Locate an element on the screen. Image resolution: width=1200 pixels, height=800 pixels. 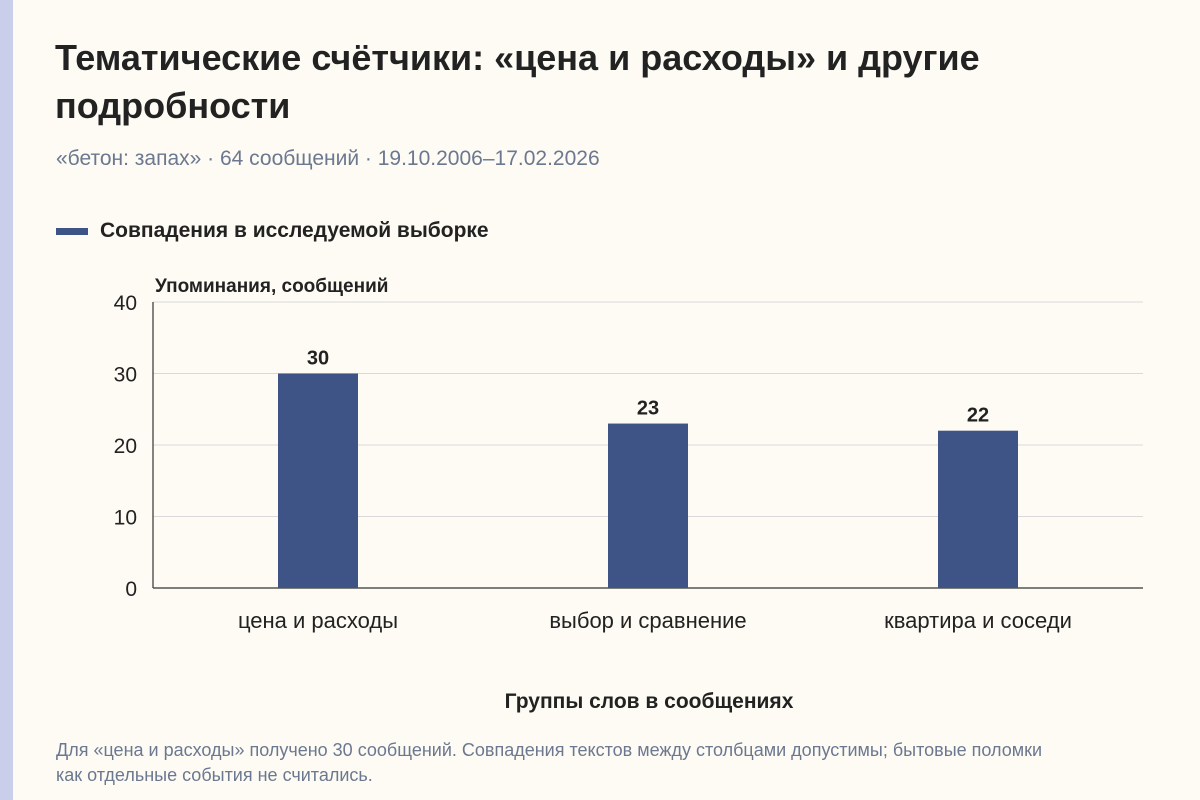
x-tick-label: цена и расходы is located at coordinates (318, 620).